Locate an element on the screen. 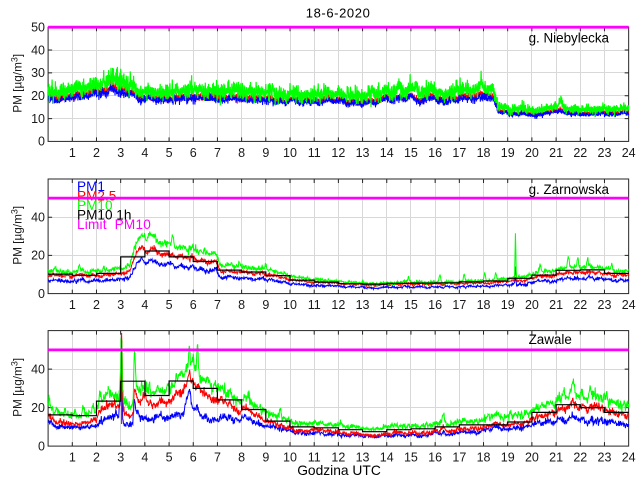  svg-text: Zawale is located at coordinates (550, 339).